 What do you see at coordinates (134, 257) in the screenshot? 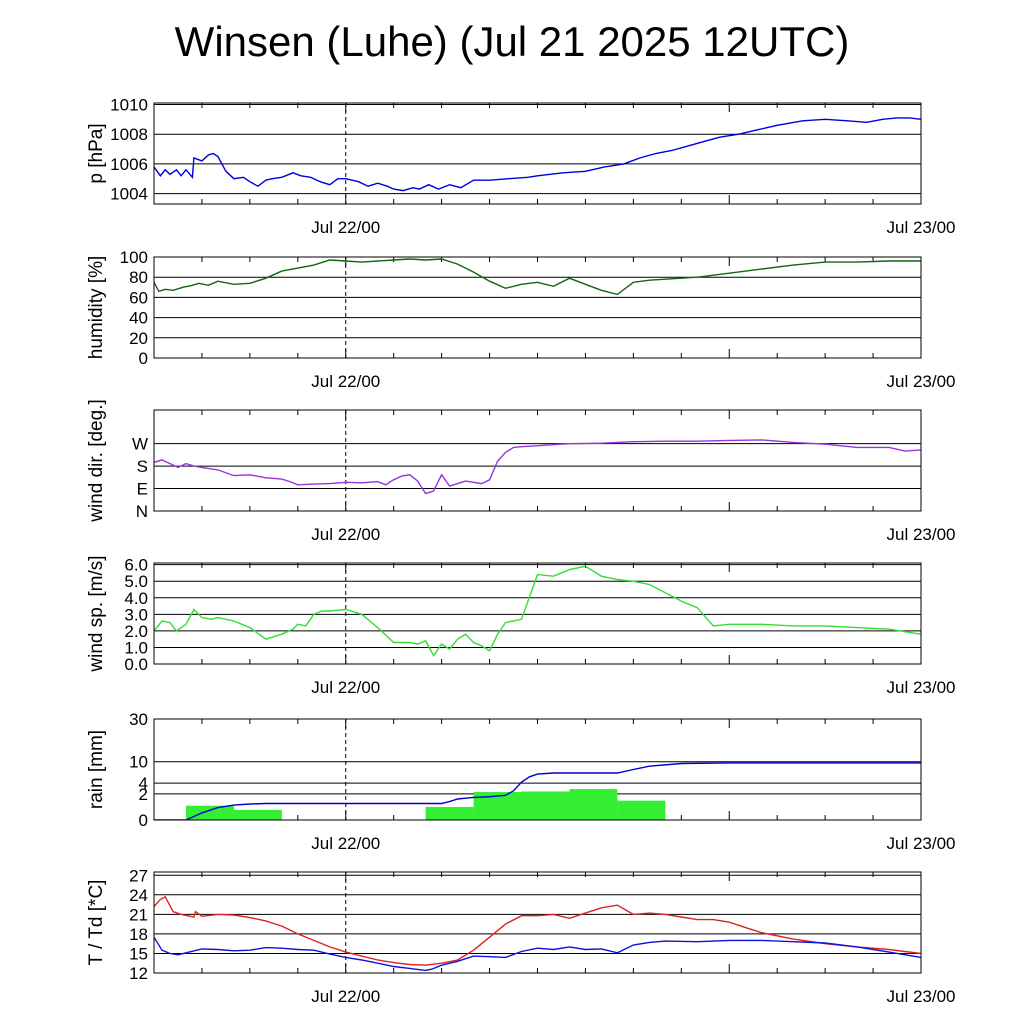
I see `y-tick-label: 100` at bounding box center [134, 257].